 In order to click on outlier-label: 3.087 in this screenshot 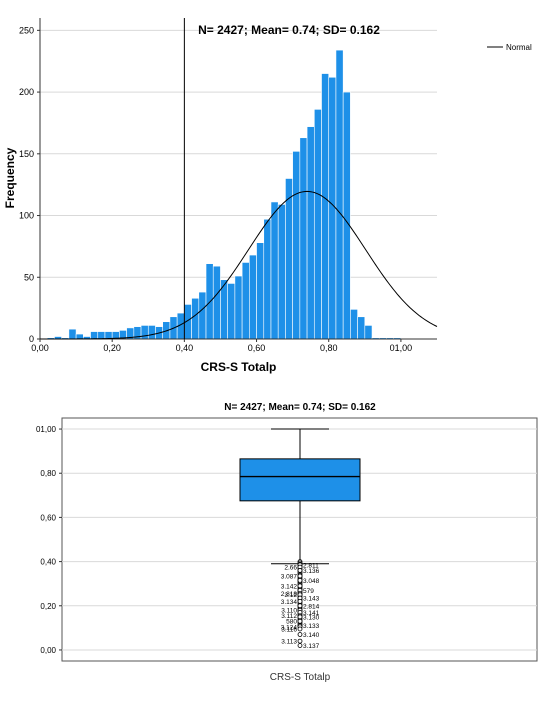, I will do `click(289, 576)`.